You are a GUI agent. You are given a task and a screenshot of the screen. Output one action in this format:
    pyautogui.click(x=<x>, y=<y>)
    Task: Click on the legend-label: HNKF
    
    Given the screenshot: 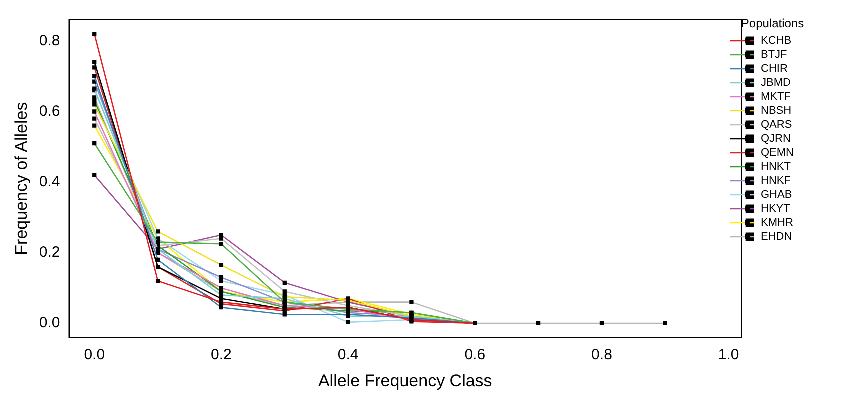 What is the action you would take?
    pyautogui.click(x=776, y=180)
    